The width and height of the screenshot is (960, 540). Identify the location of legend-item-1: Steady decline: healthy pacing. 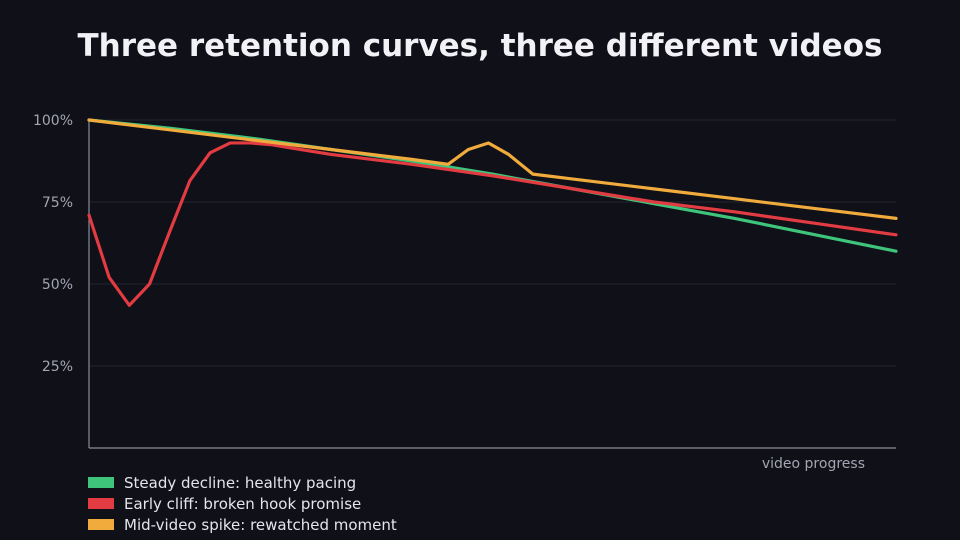
(242, 482).